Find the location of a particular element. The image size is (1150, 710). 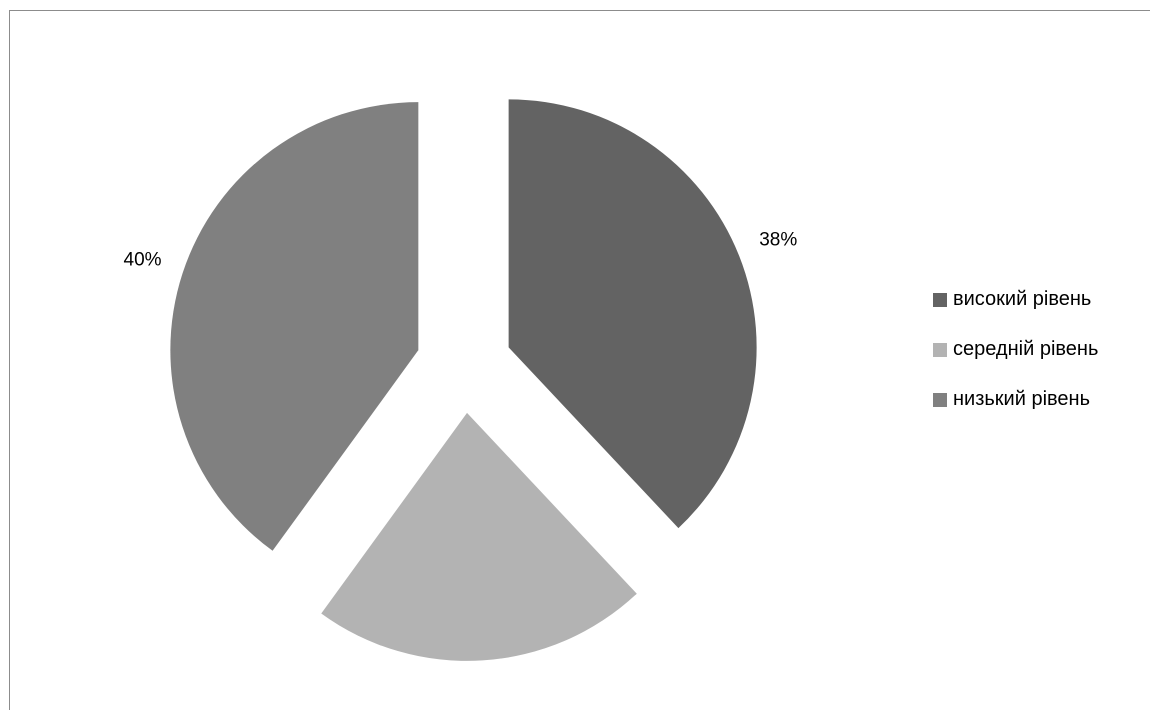

legend-swatch-high is located at coordinates (940, 299).